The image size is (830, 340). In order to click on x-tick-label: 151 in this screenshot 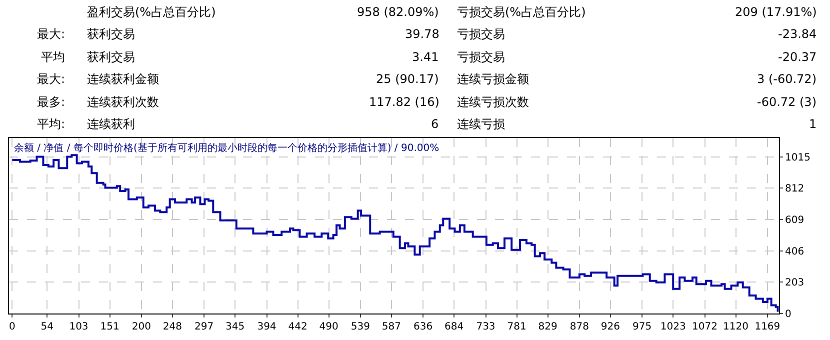, I will do `click(110, 326)`.